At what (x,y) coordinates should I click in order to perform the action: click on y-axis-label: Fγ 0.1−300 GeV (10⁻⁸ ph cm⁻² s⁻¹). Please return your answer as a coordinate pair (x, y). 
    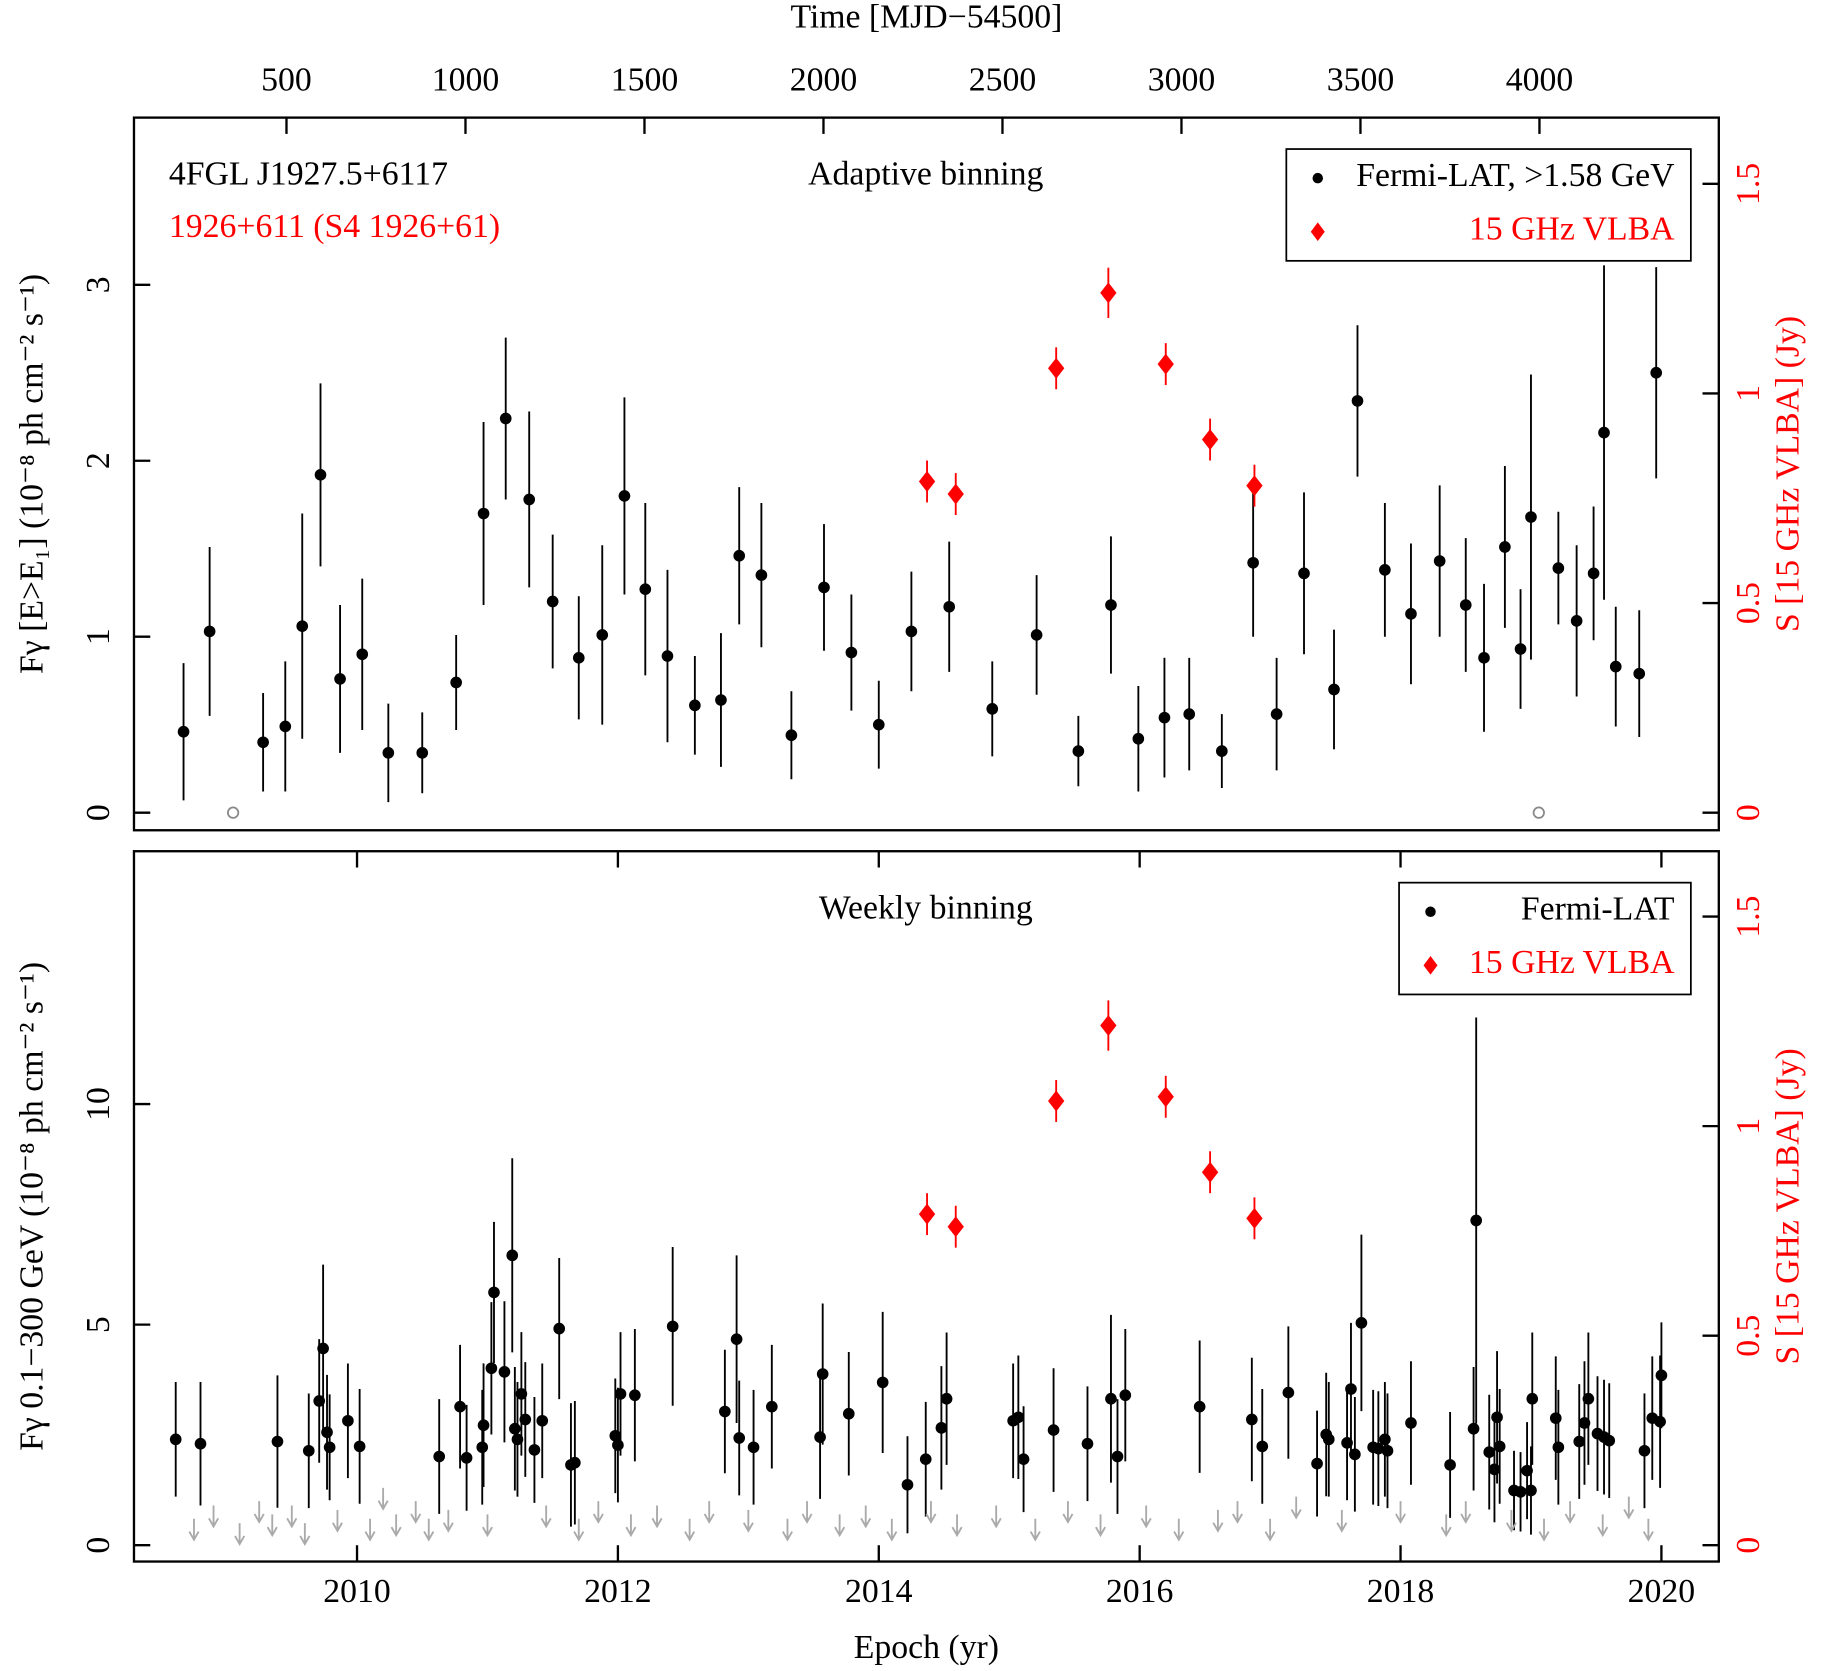
    Looking at the image, I should click on (32, 1206).